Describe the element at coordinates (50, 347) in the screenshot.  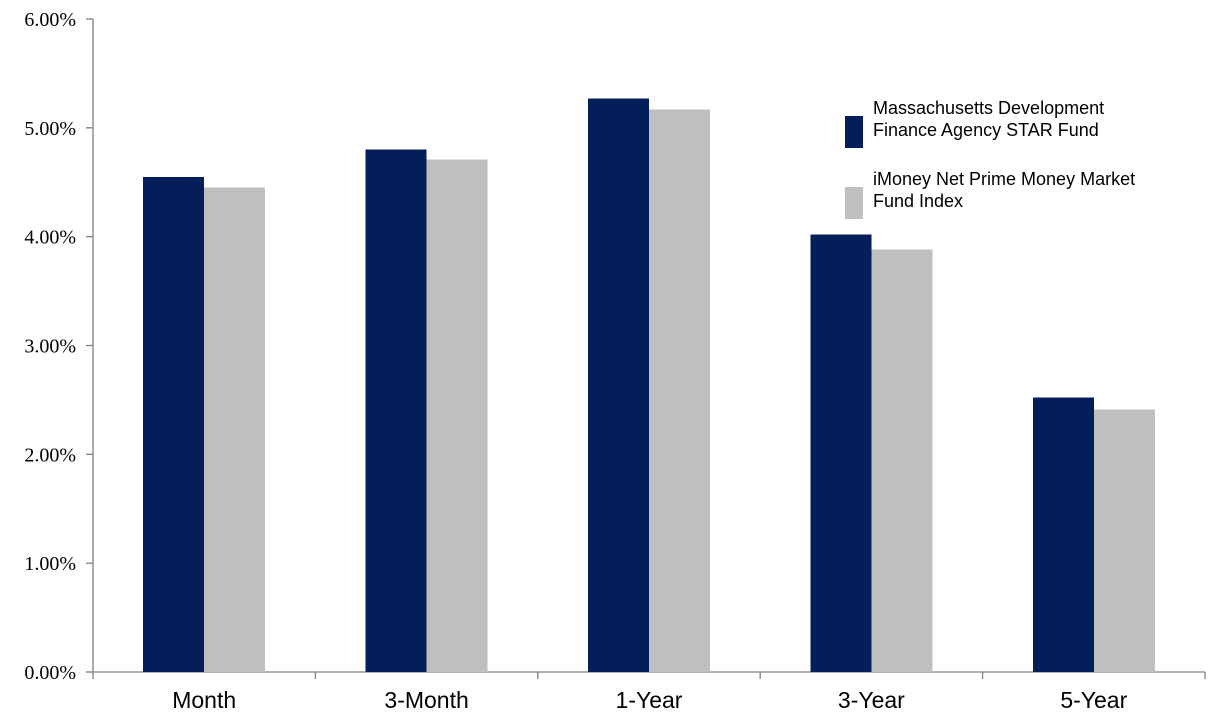
I see `y-tick-label: 3.00%` at that location.